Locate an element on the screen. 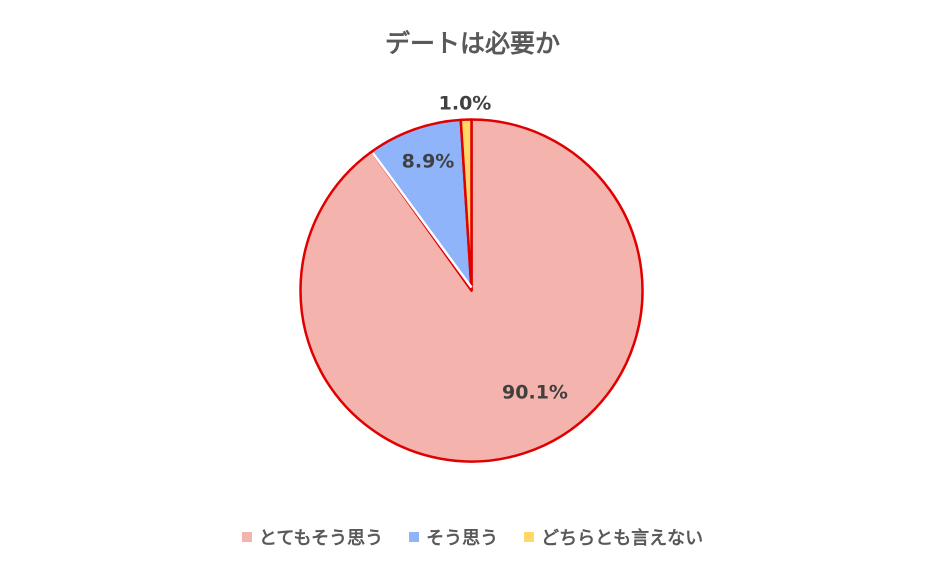 The image size is (945, 567). legend-item: とてもそう思う is located at coordinates (312, 537).